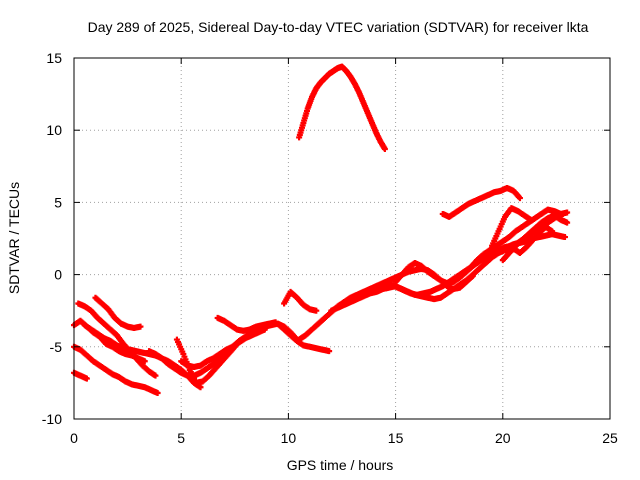  I want to click on x-tick-label: 25, so click(610, 438).